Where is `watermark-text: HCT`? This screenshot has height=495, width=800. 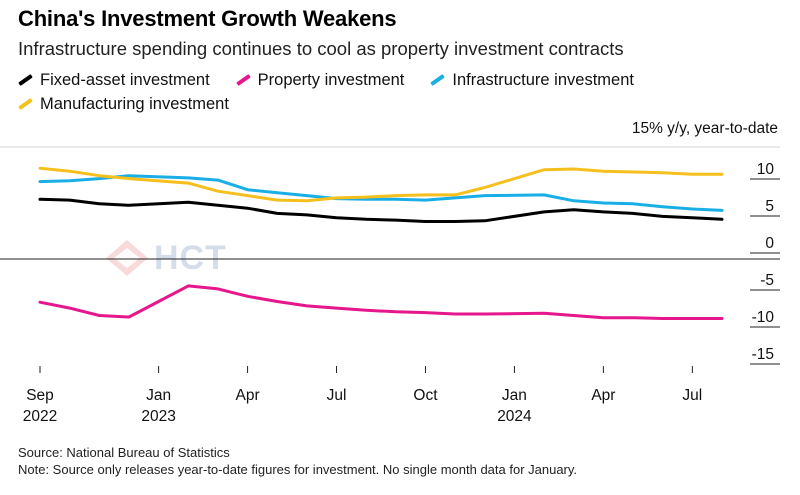
watermark-text: HCT is located at coordinates (190, 257).